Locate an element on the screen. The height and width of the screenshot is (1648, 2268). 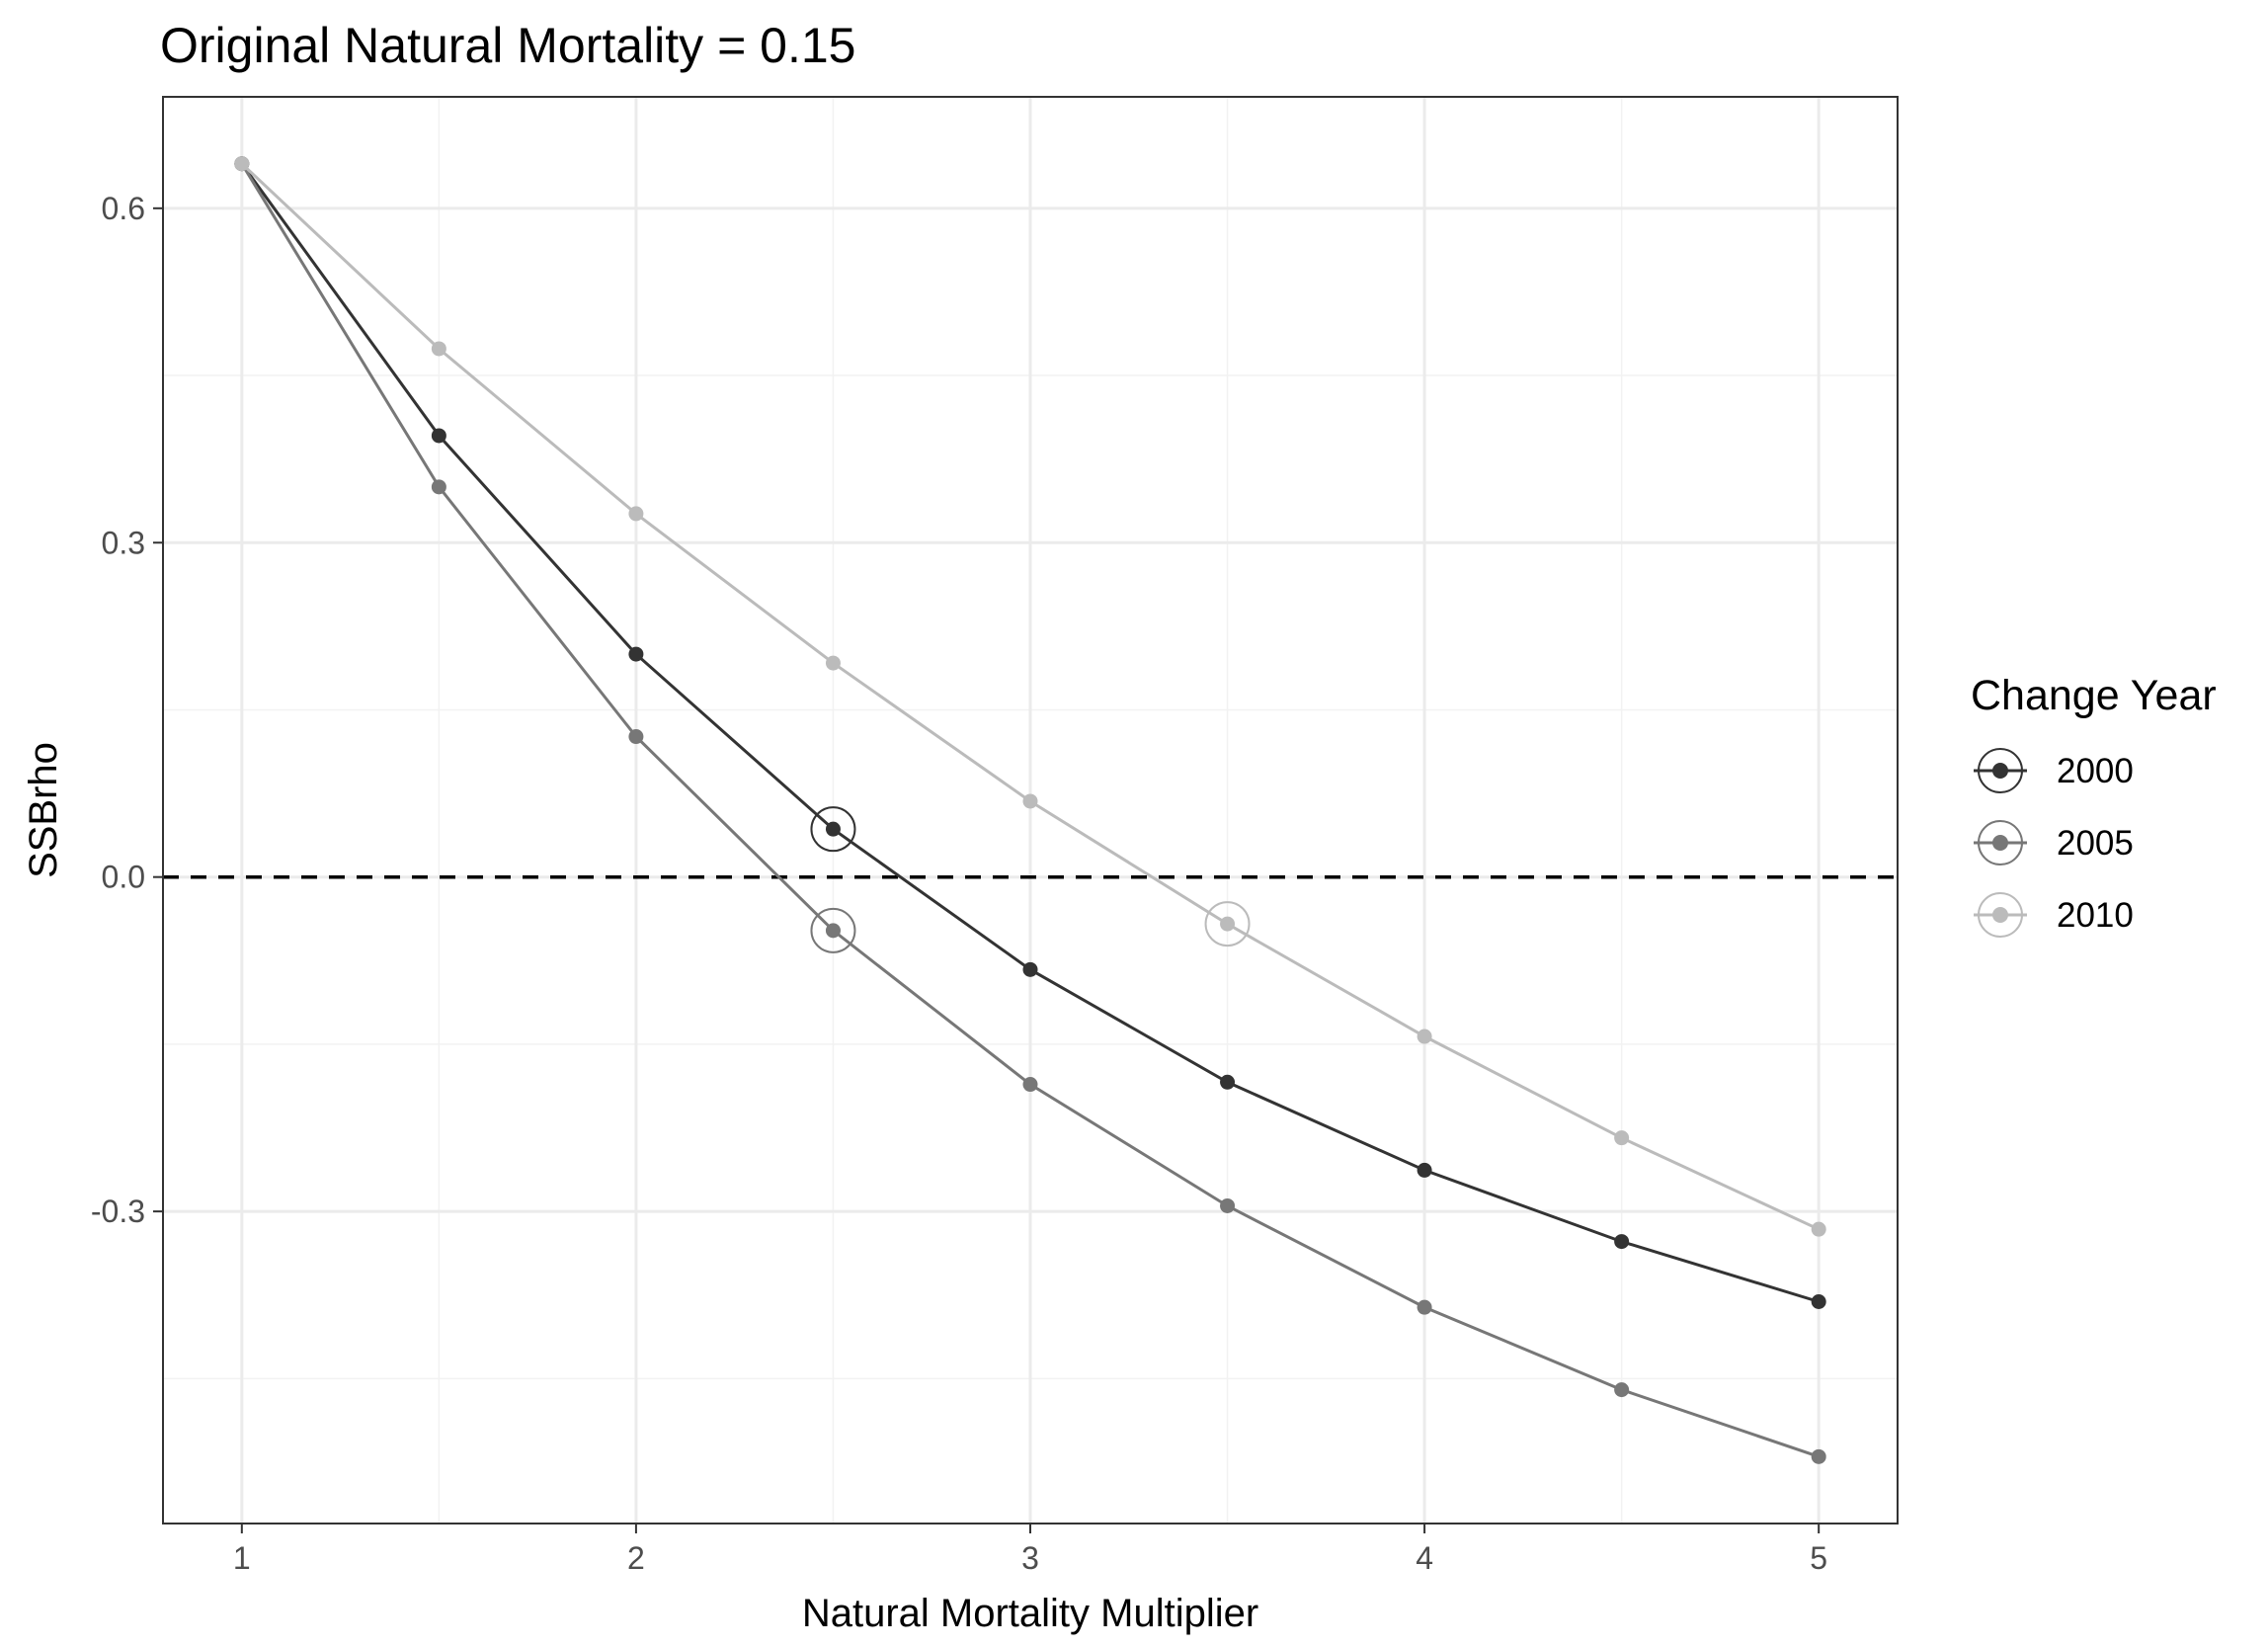
y-tick-label-0: -0.3 is located at coordinates (118, 1211).